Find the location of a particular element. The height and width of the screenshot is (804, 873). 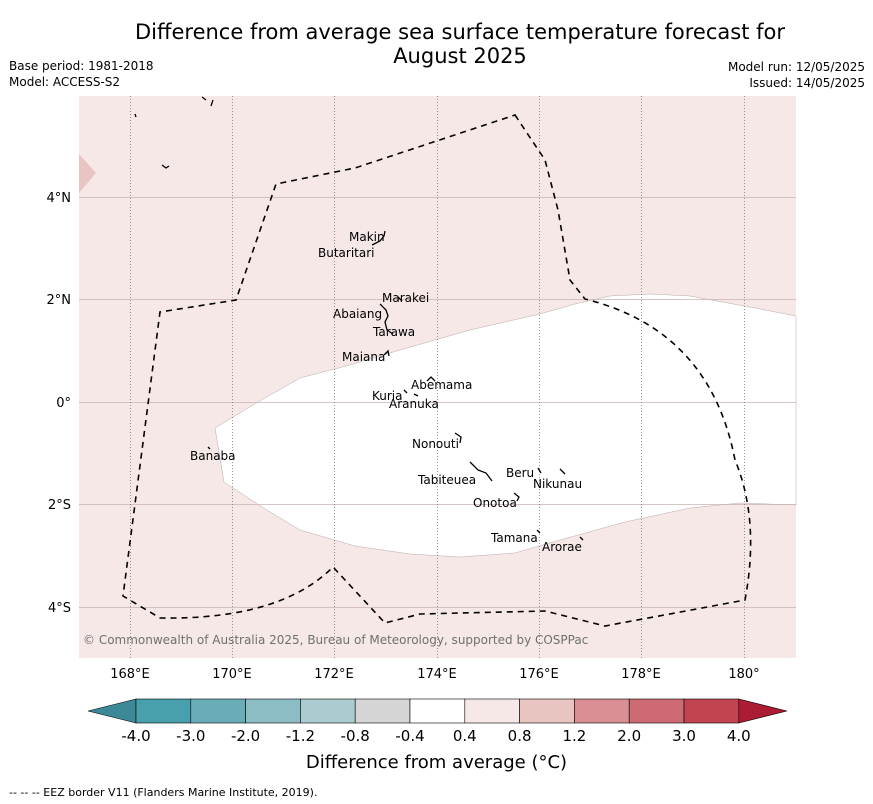

model-name: Model: ACCESS-S2 is located at coordinates (65, 82).